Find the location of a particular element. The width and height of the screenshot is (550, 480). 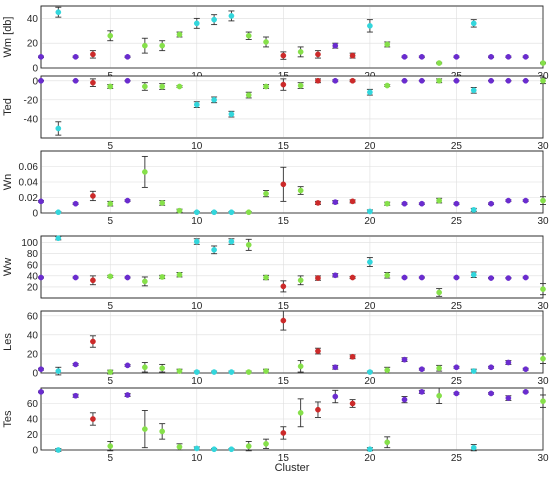

y-axis-label: Ww is located at coordinates (8, 267).